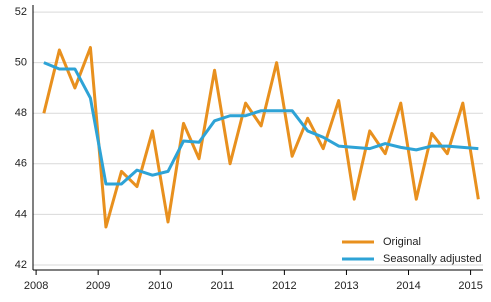  I want to click on legend-label: Original, so click(402, 242).